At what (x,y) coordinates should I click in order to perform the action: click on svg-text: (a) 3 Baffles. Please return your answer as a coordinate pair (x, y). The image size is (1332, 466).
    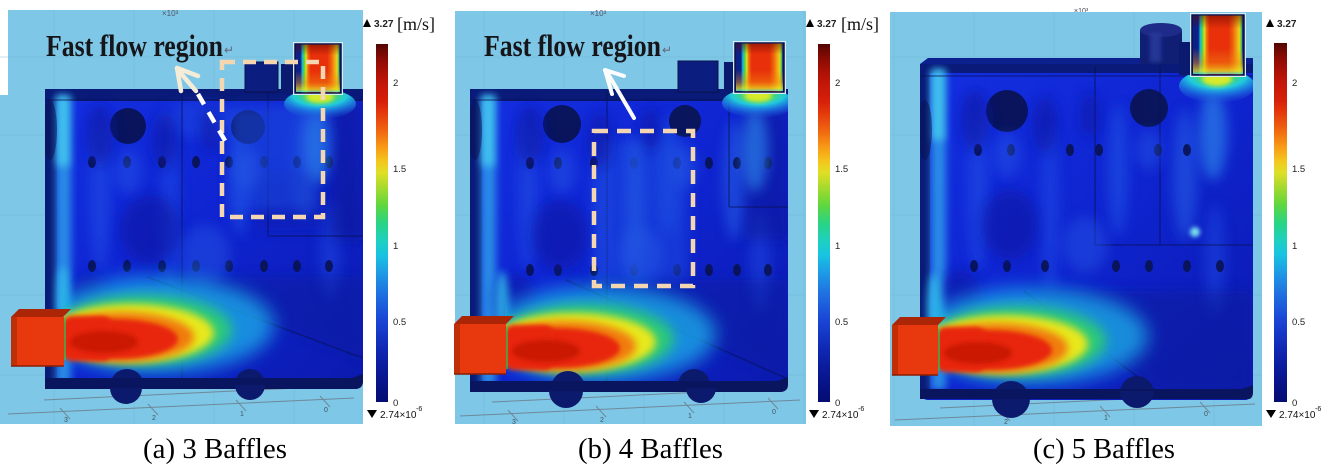
    Looking at the image, I should click on (215, 449).